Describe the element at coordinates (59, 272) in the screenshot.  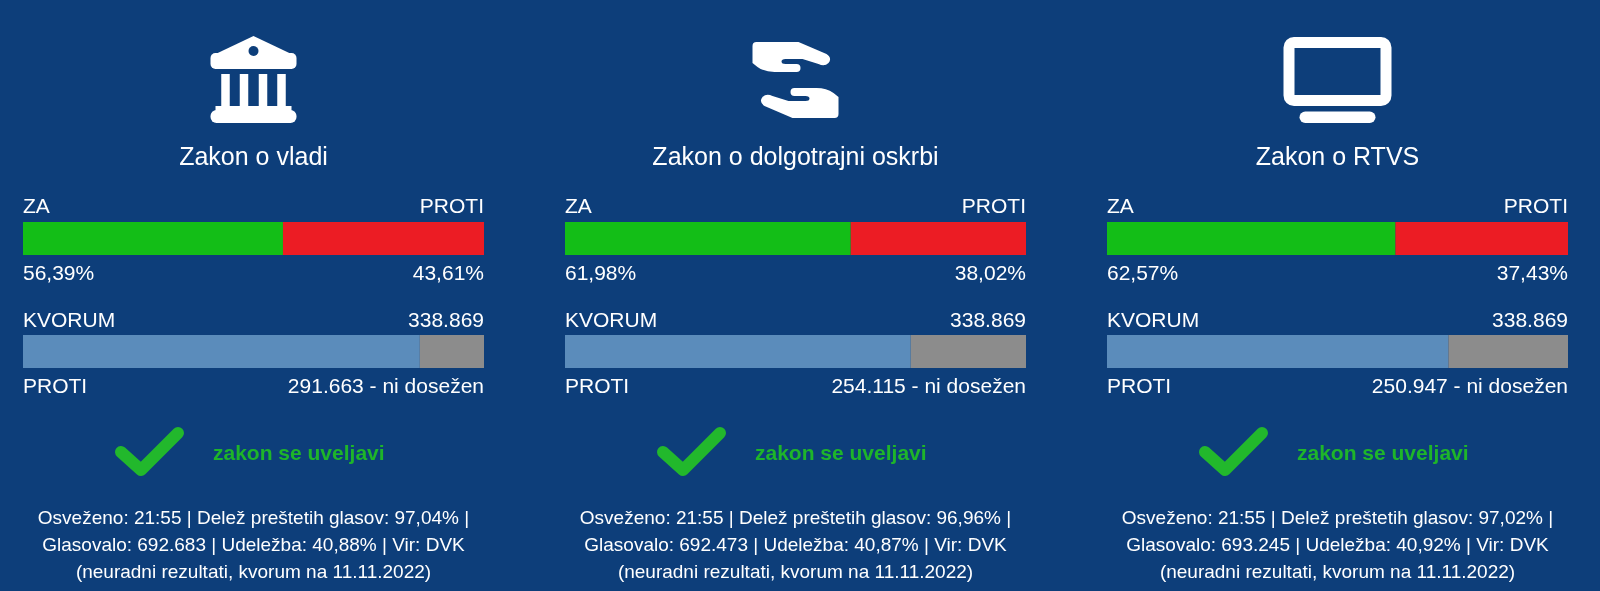
I see `data-label: 56,39%` at that location.